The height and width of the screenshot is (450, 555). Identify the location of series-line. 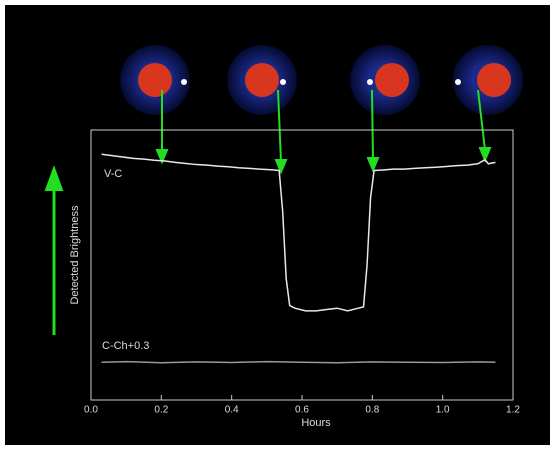
(298, 362).